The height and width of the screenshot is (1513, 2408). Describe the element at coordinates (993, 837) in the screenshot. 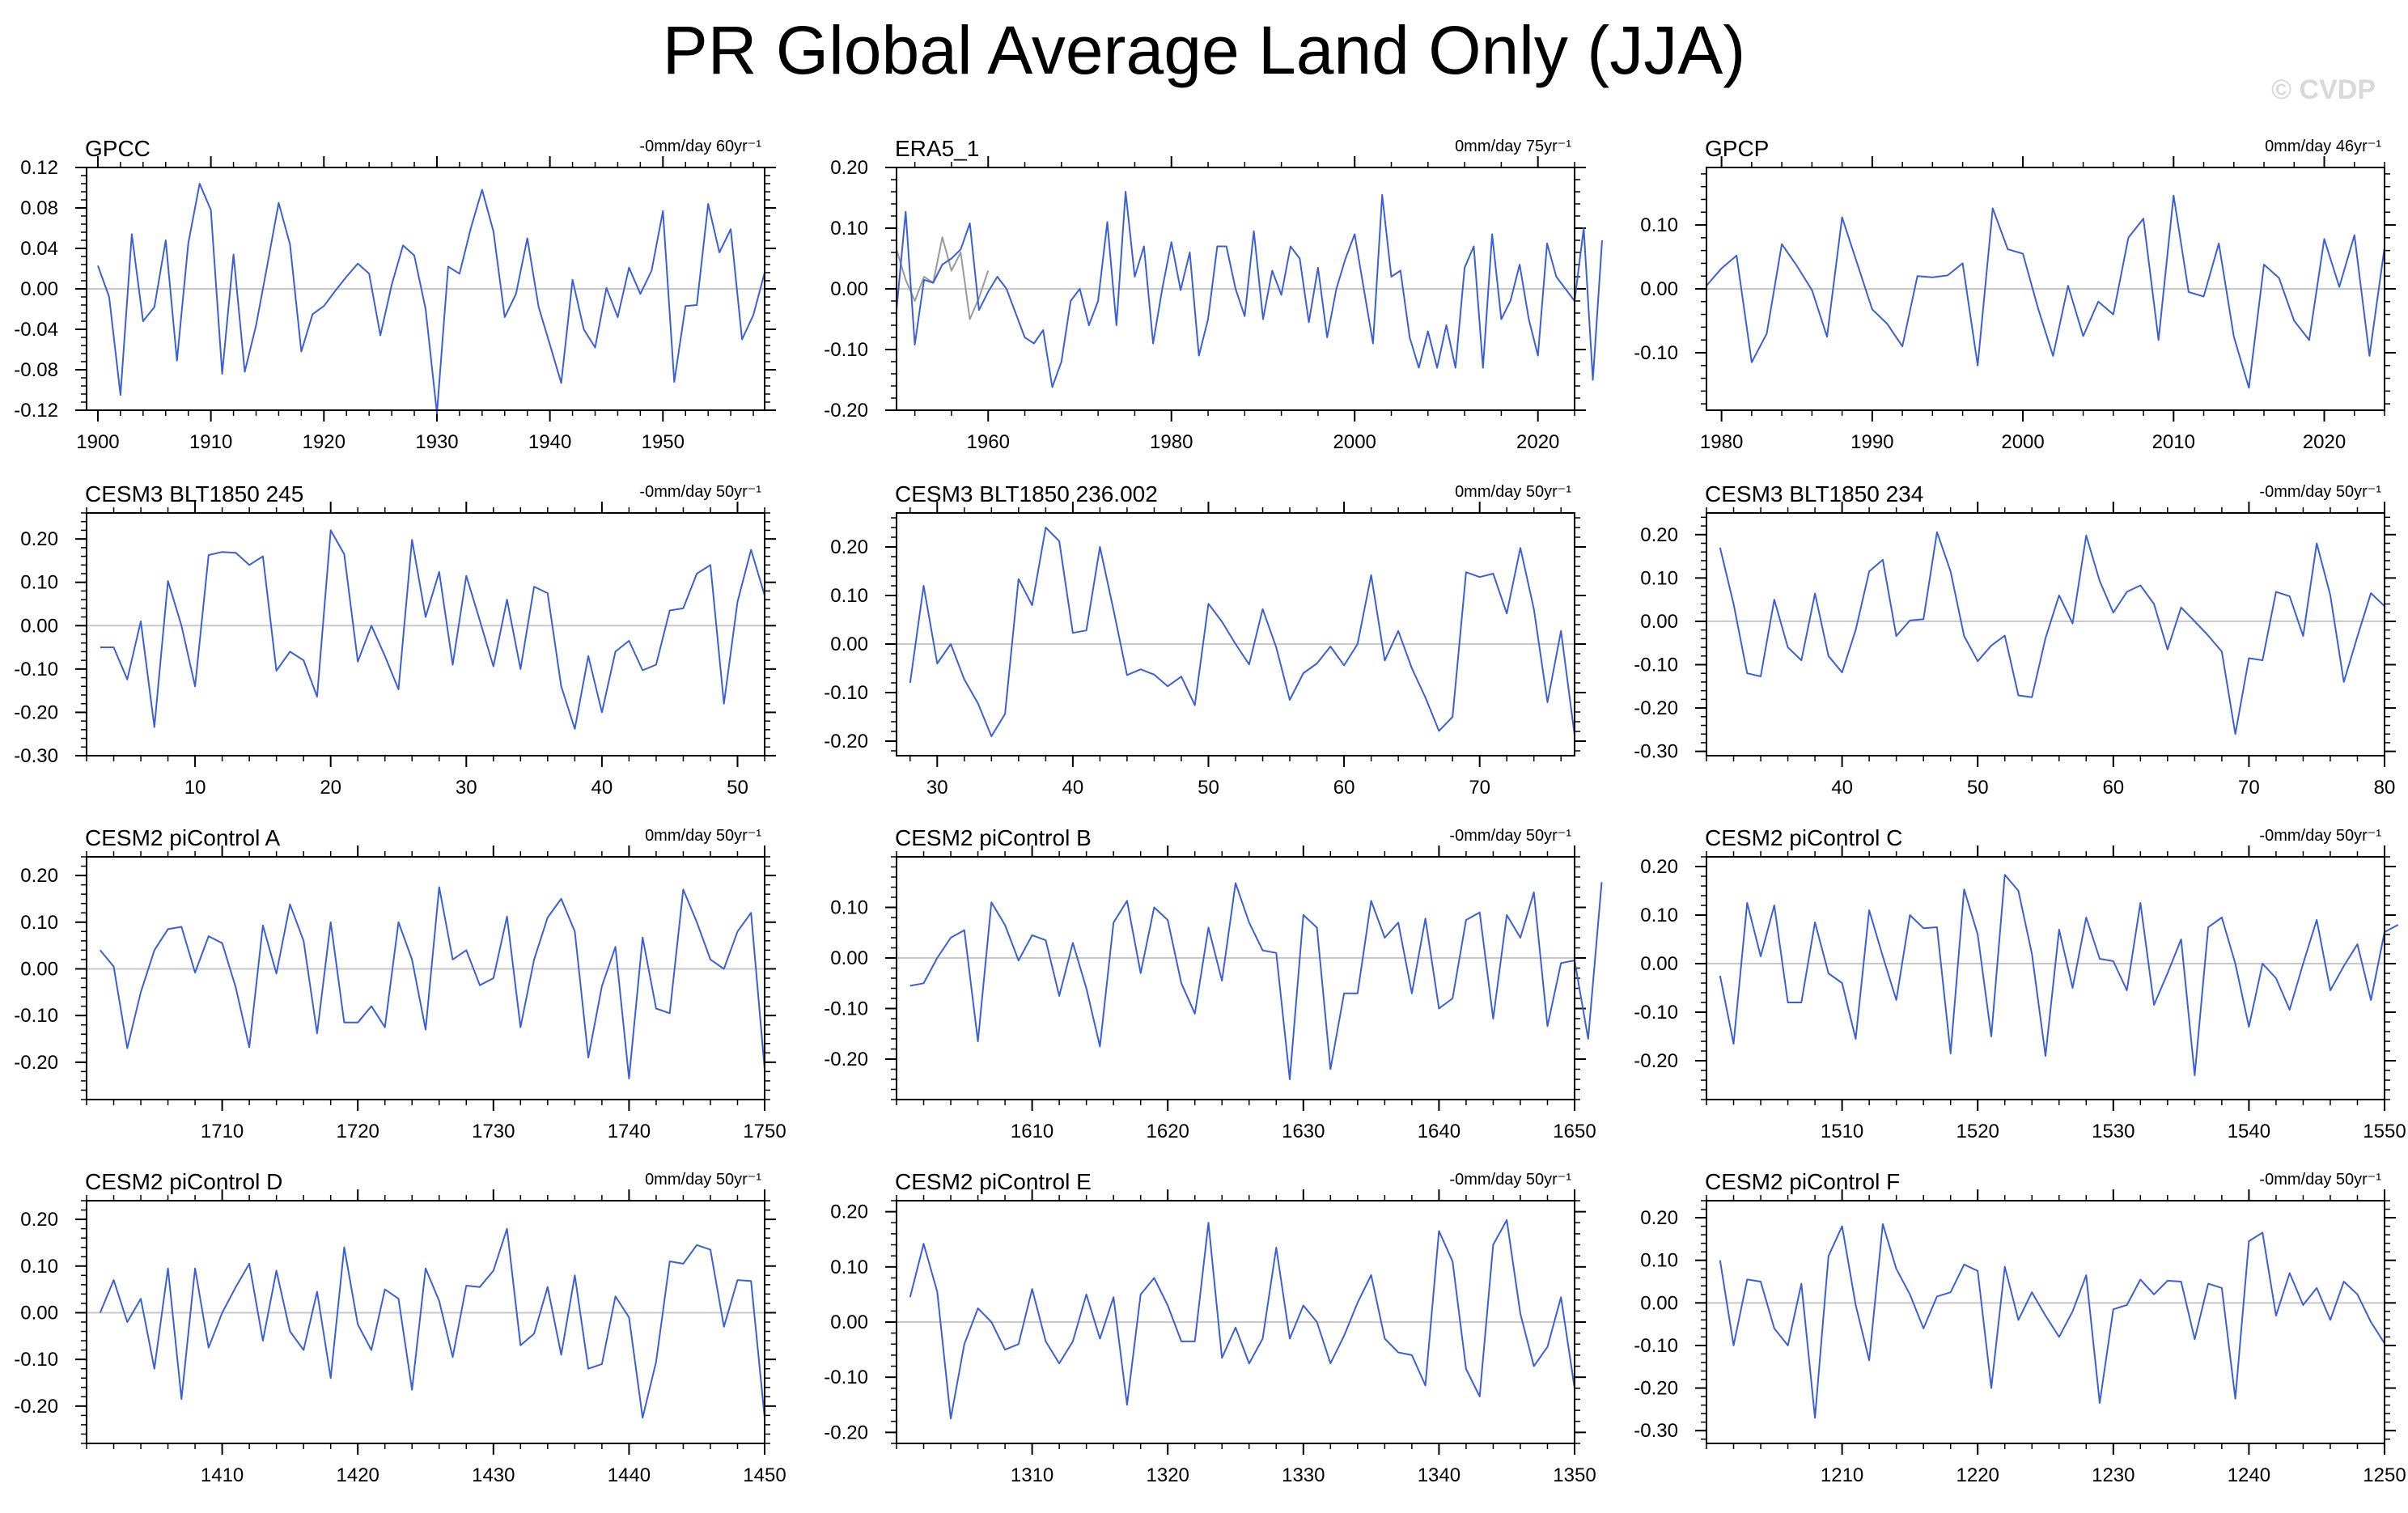

I see `panel-title: CESM2 piControl B` at that location.